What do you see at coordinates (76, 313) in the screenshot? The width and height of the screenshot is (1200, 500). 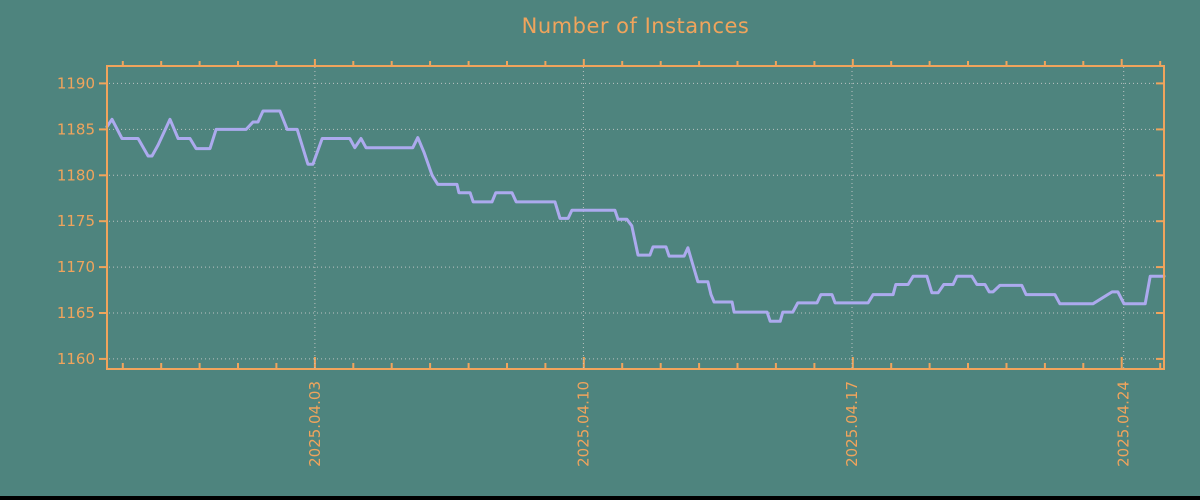 I see `y-tick-label: 1165` at bounding box center [76, 313].